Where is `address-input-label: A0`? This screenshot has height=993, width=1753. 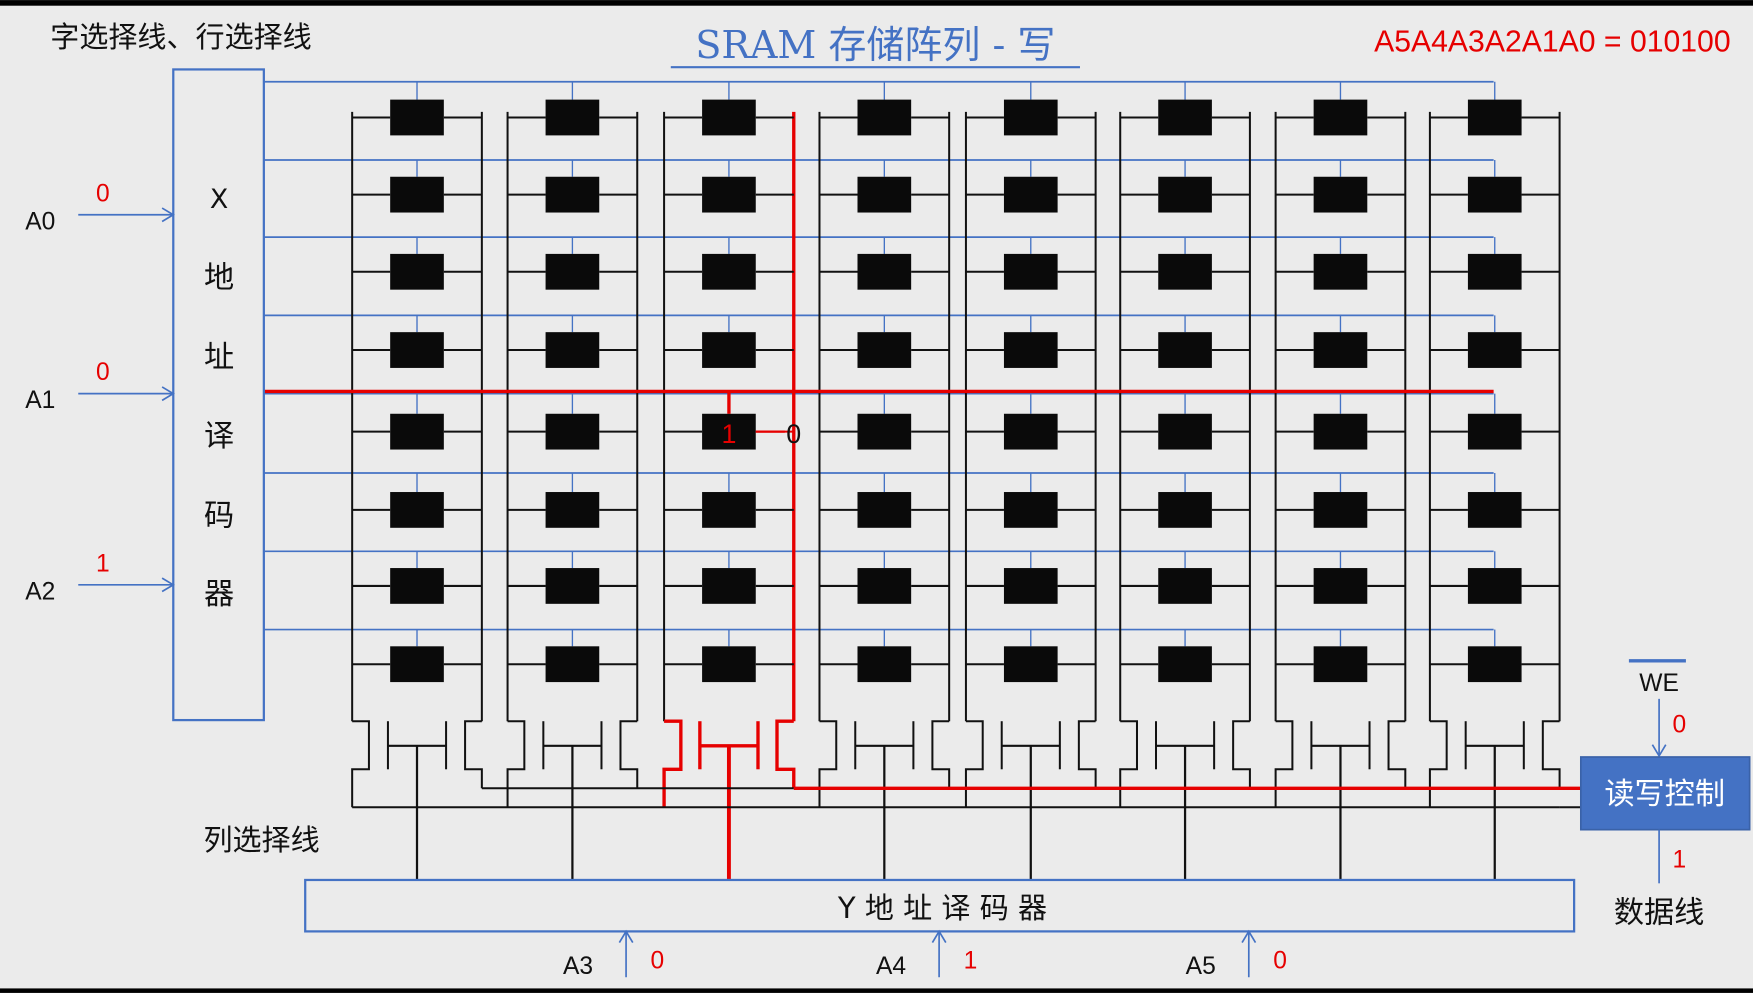 address-input-label: A0 is located at coordinates (40, 221).